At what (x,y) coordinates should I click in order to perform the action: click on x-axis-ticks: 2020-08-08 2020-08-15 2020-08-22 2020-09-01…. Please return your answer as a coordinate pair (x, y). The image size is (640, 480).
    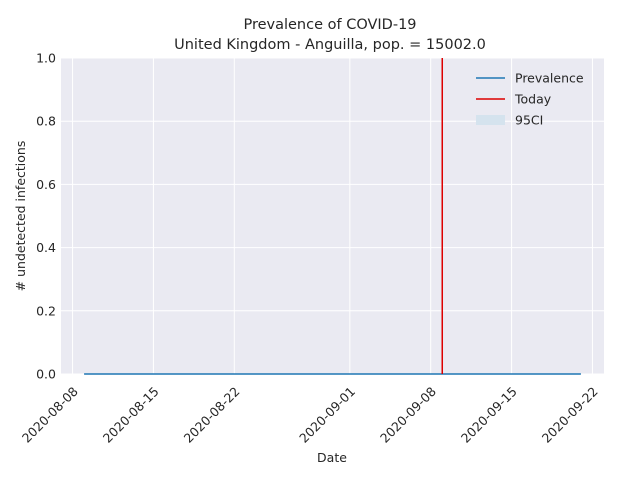
    Looking at the image, I should click on (310, 415).